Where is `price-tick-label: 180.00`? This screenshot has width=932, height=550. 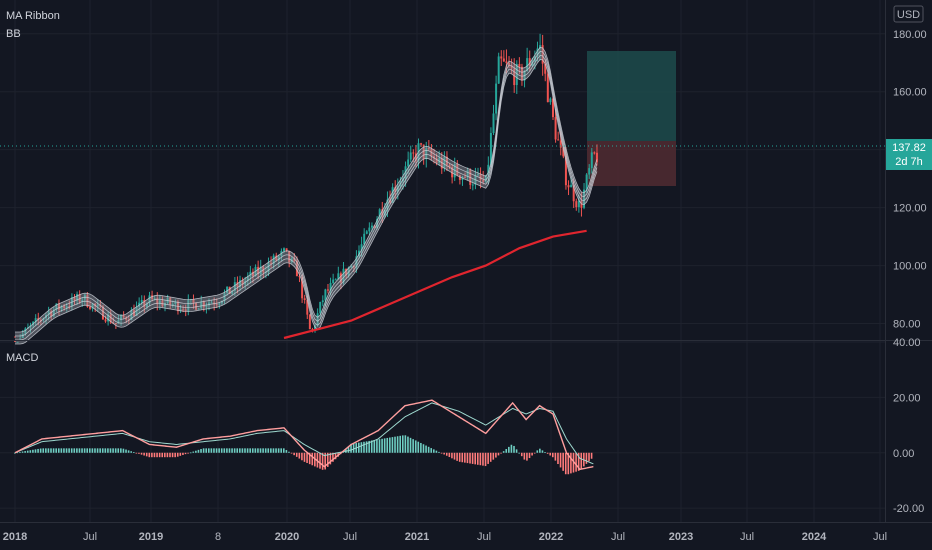
price-tick-label: 180.00 is located at coordinates (910, 35).